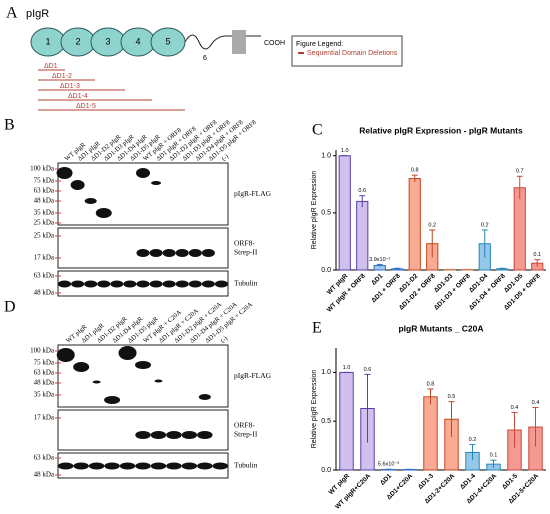 This screenshot has width=550, height=514. I want to click on domain, so click(168, 42).